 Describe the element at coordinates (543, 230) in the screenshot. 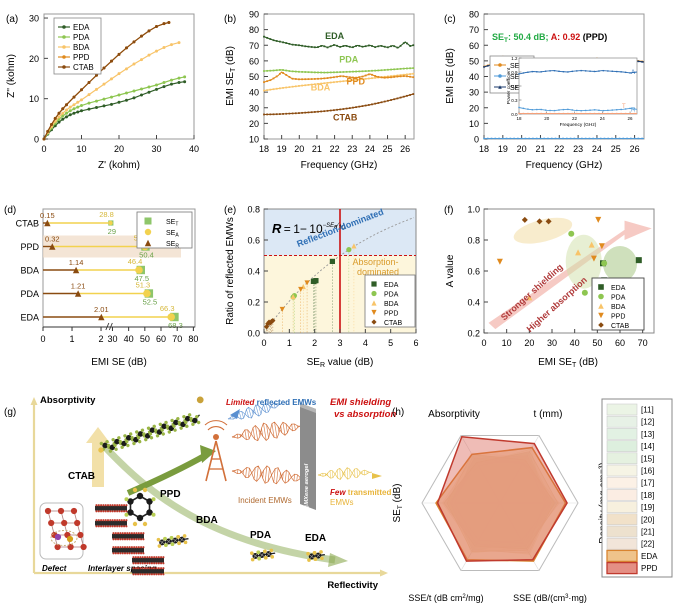

I see `cluster-ctab` at that location.